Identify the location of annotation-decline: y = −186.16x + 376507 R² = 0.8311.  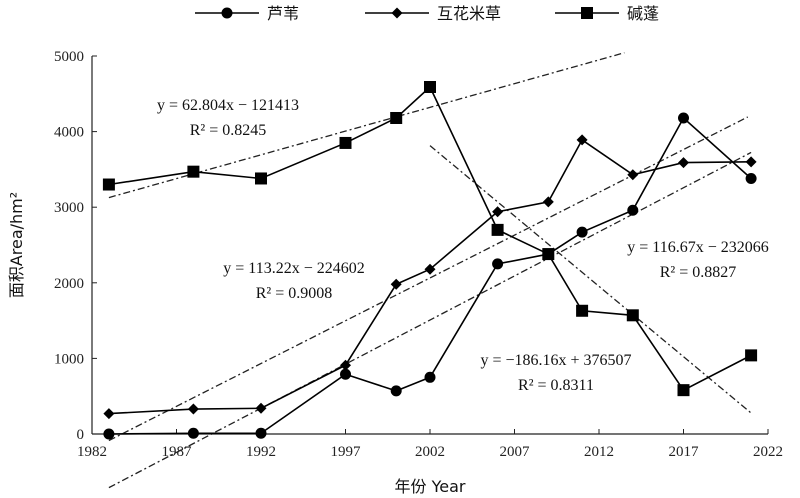
(555, 373).